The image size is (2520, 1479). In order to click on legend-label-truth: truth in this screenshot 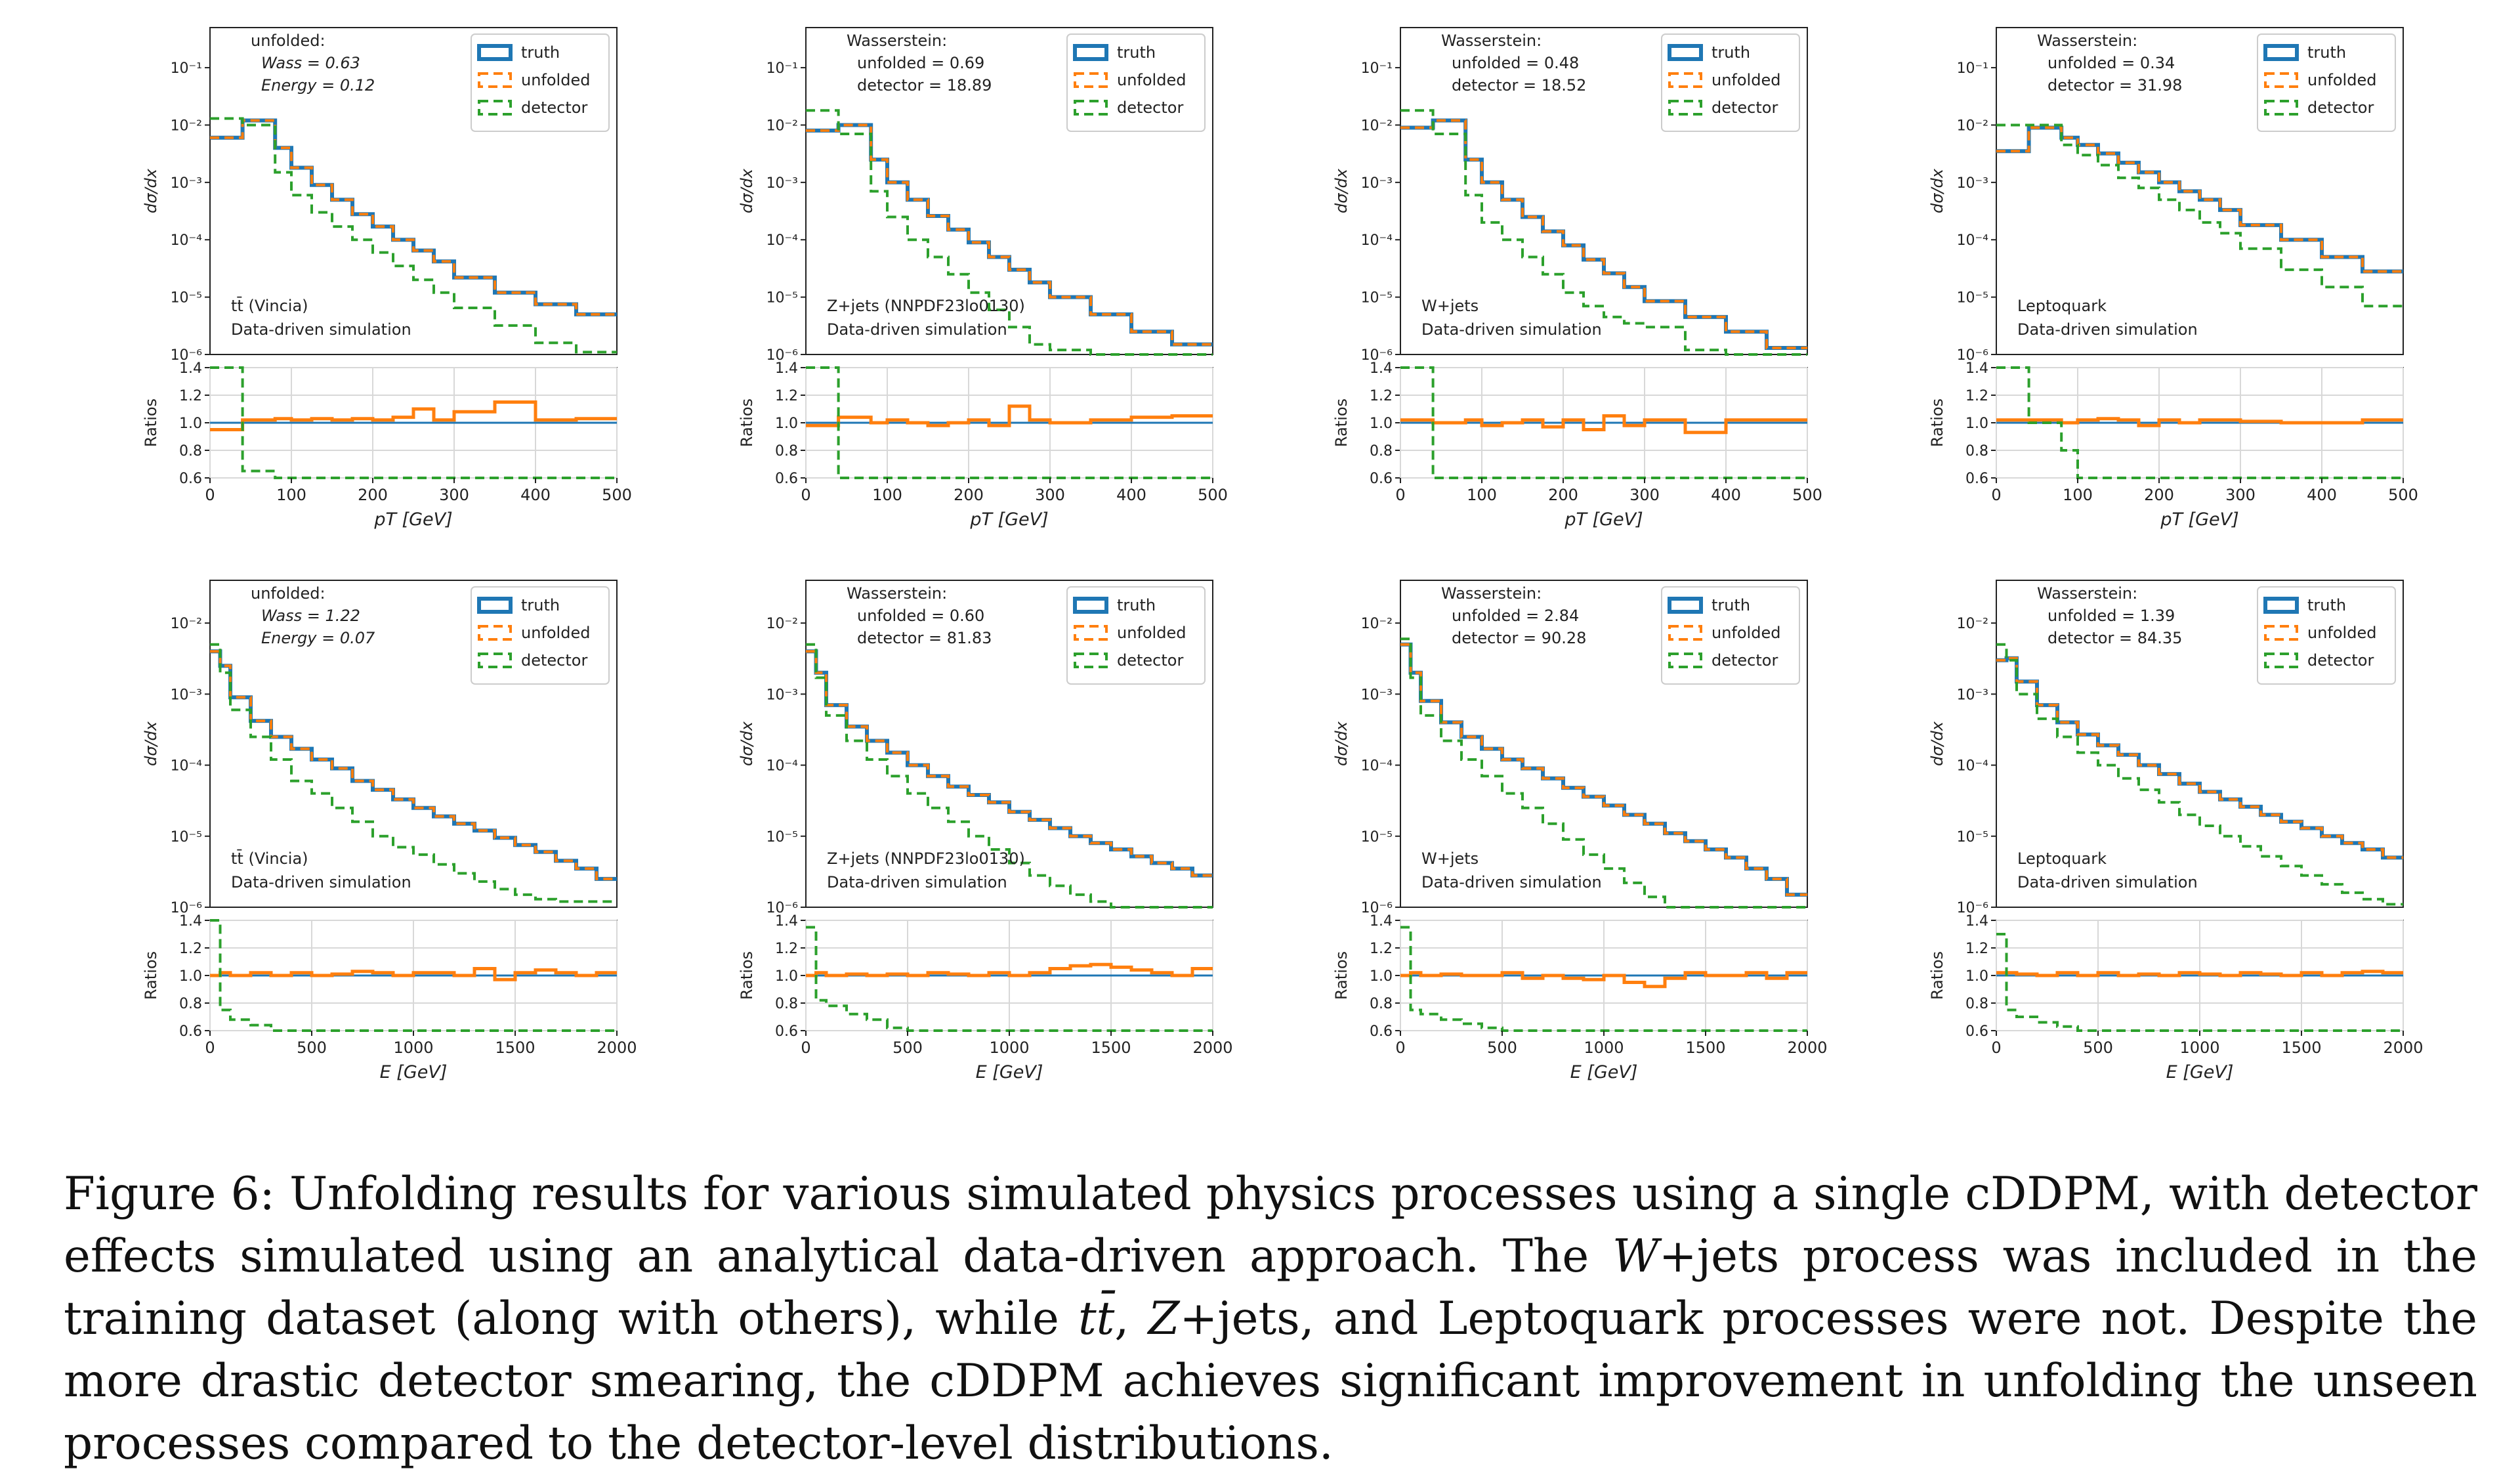, I will do `click(1731, 52)`.